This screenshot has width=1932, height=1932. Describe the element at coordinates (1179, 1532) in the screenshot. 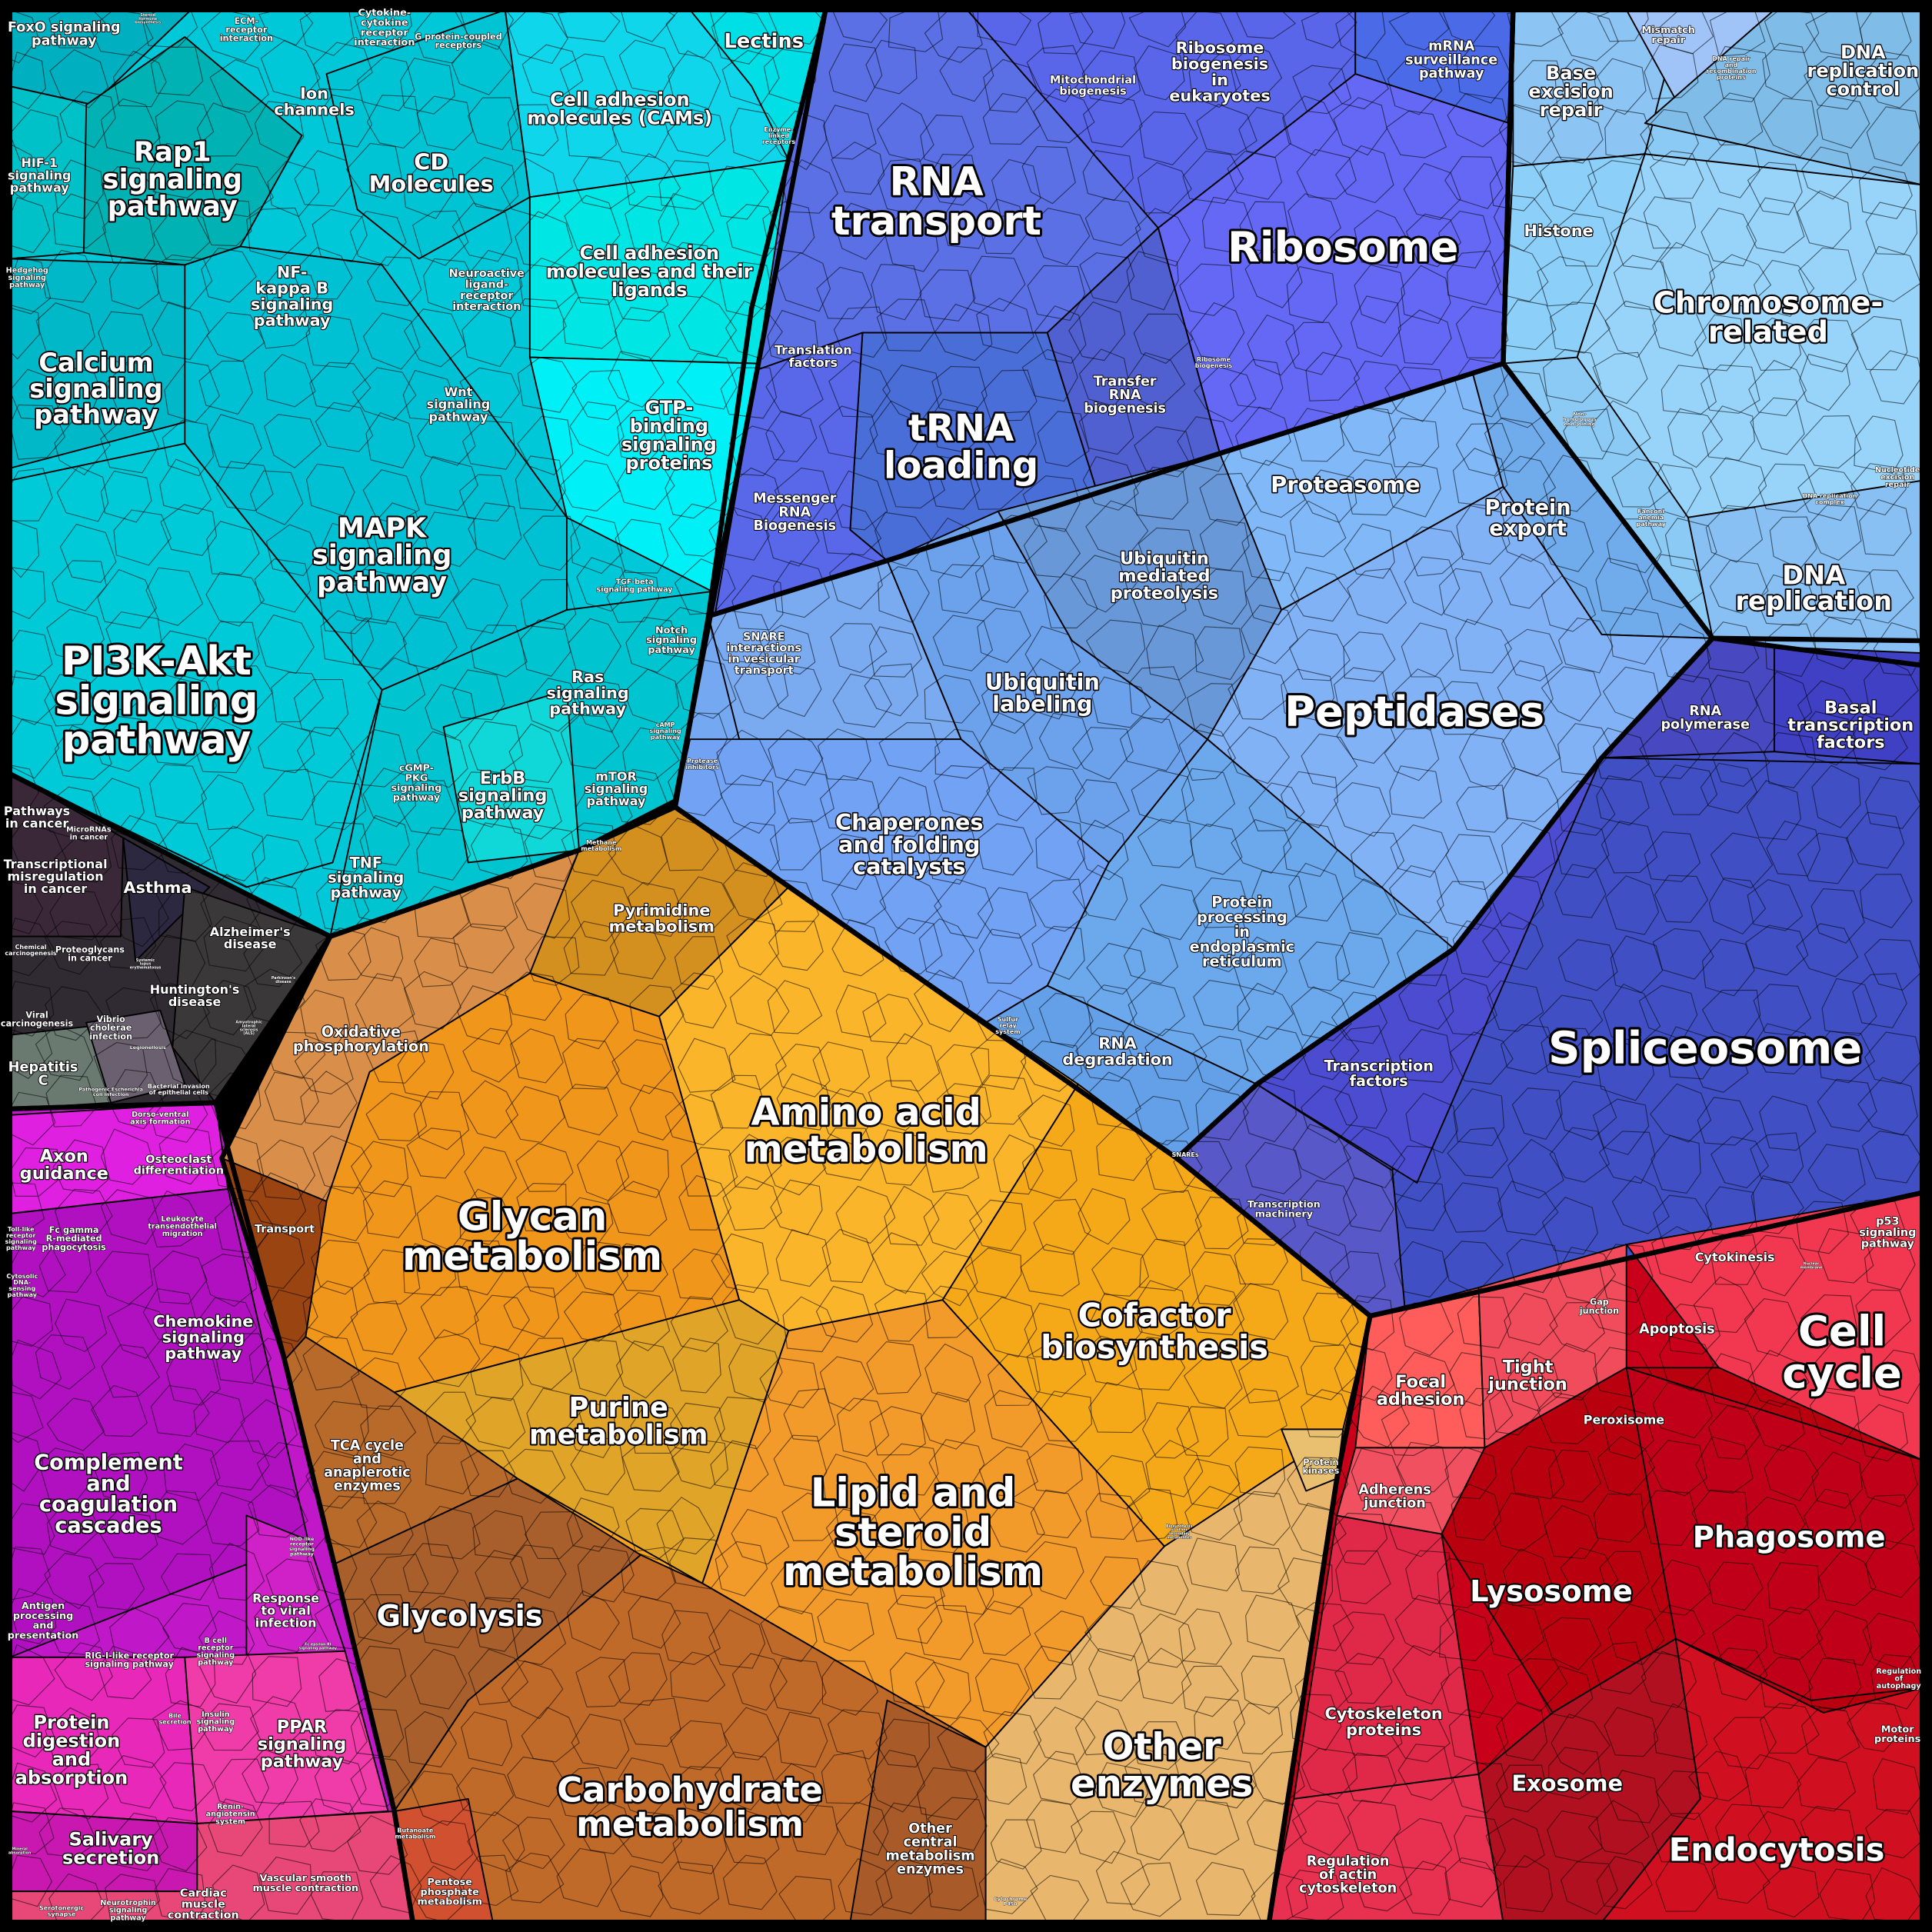

I see `label-metabolism-secondary: Biosynthesis of other secondary metabolites` at that location.